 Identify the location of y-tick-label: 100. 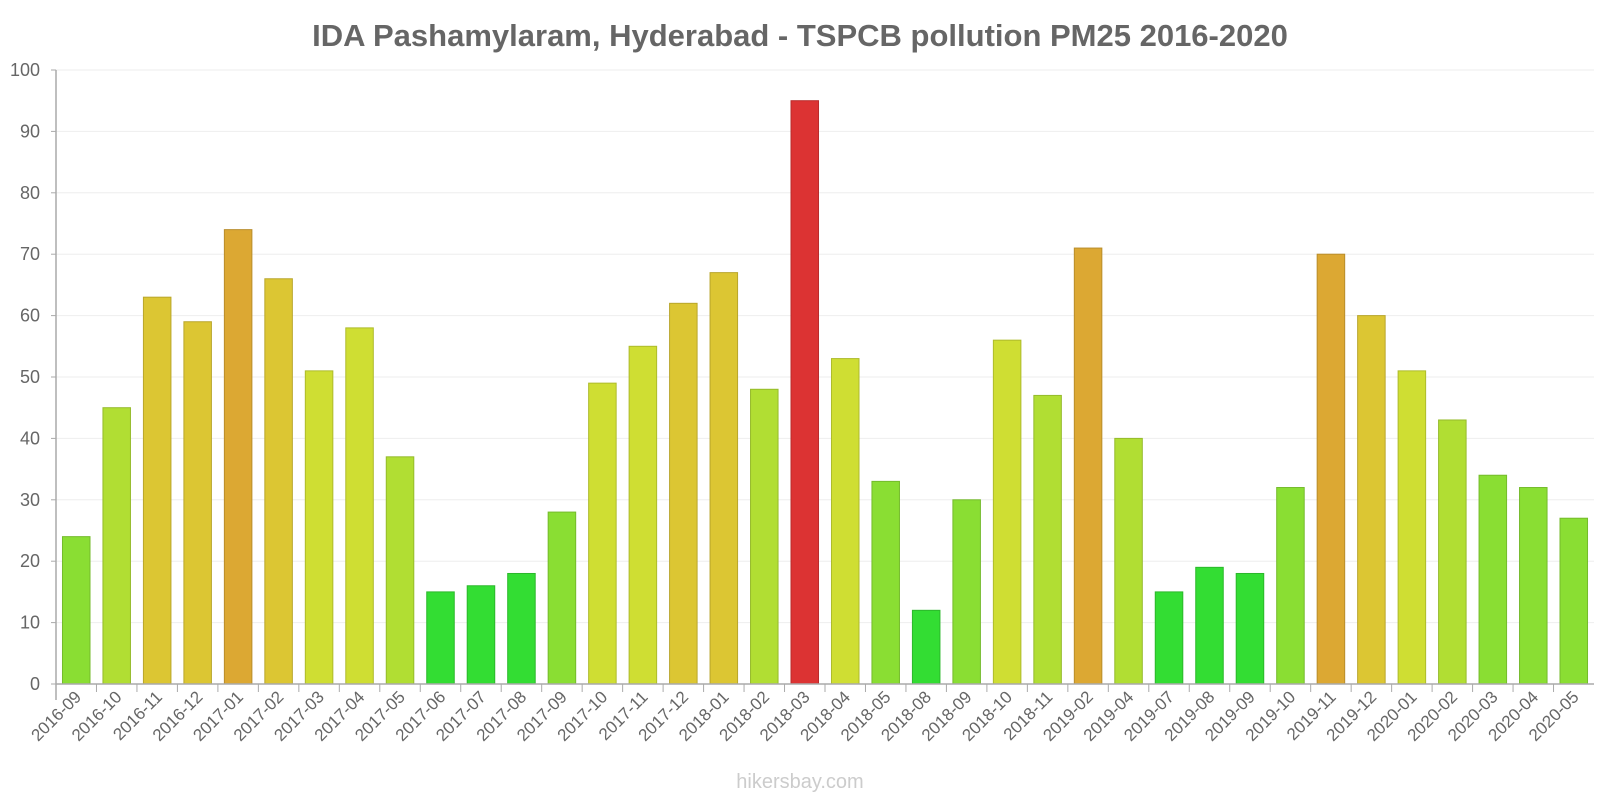
(25, 70).